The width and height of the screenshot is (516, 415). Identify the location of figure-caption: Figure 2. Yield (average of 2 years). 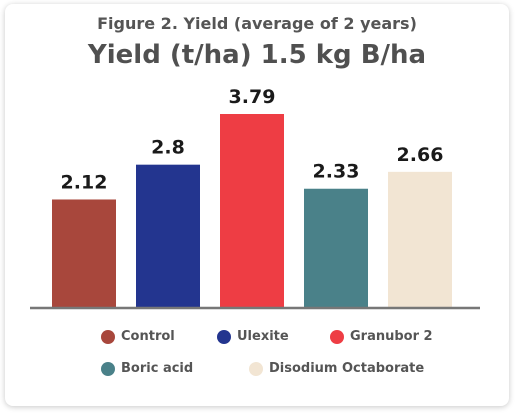
(257, 23).